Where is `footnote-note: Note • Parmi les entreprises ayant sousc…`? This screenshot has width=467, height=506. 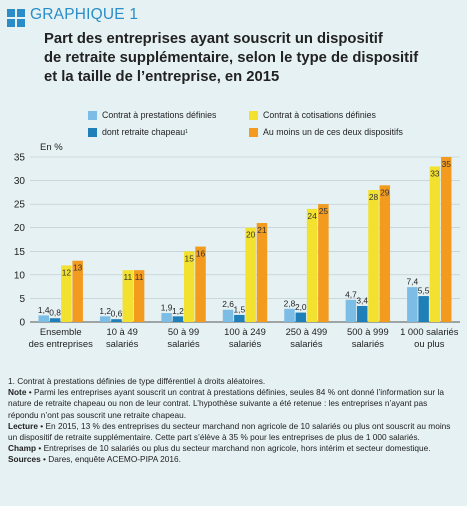 footnote-note: Note • Parmi les entreprises ayant sousc… is located at coordinates (226, 403).